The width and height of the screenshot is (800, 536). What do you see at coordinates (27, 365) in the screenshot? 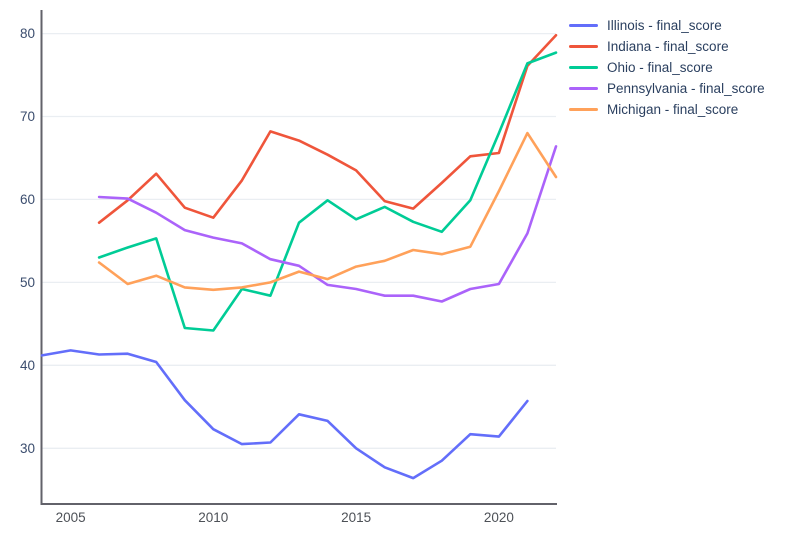
I see `y-tick-label-40: 40` at bounding box center [27, 365].